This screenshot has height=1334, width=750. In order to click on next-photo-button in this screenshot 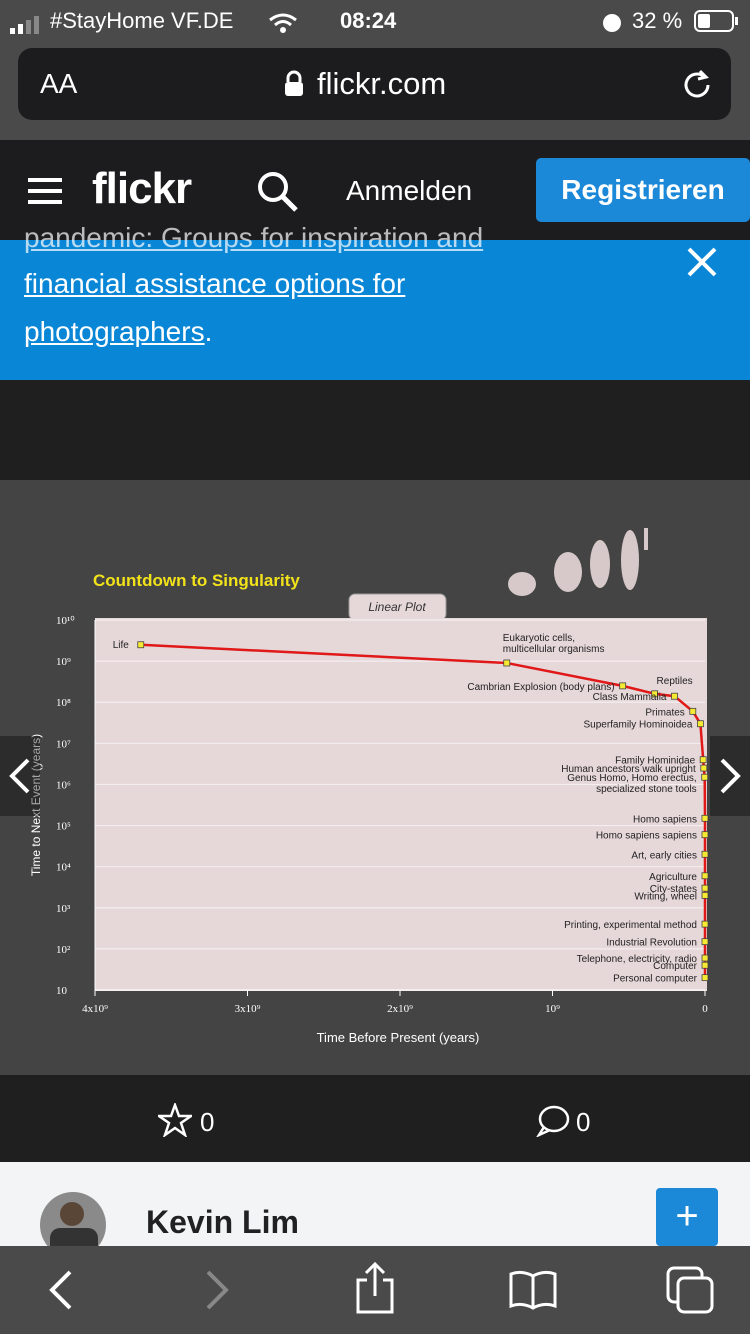, I will do `click(730, 776)`.